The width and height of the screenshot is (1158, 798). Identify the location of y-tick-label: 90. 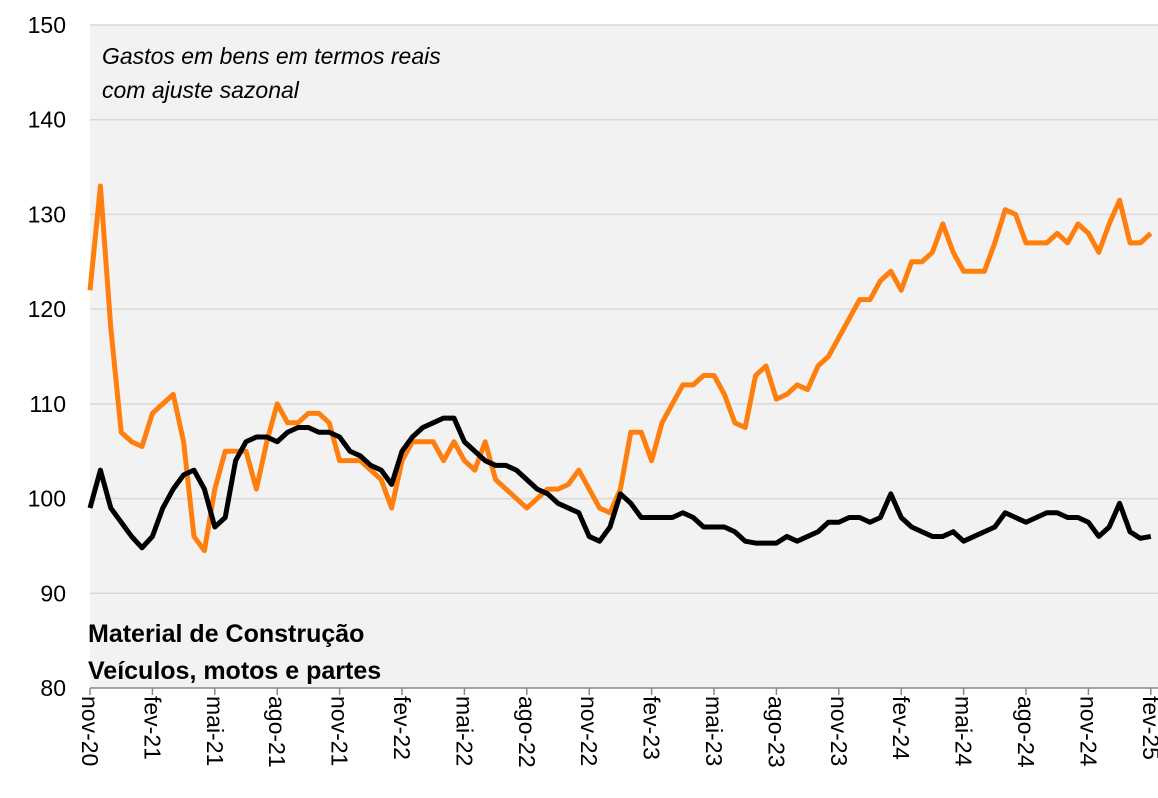
(53, 593).